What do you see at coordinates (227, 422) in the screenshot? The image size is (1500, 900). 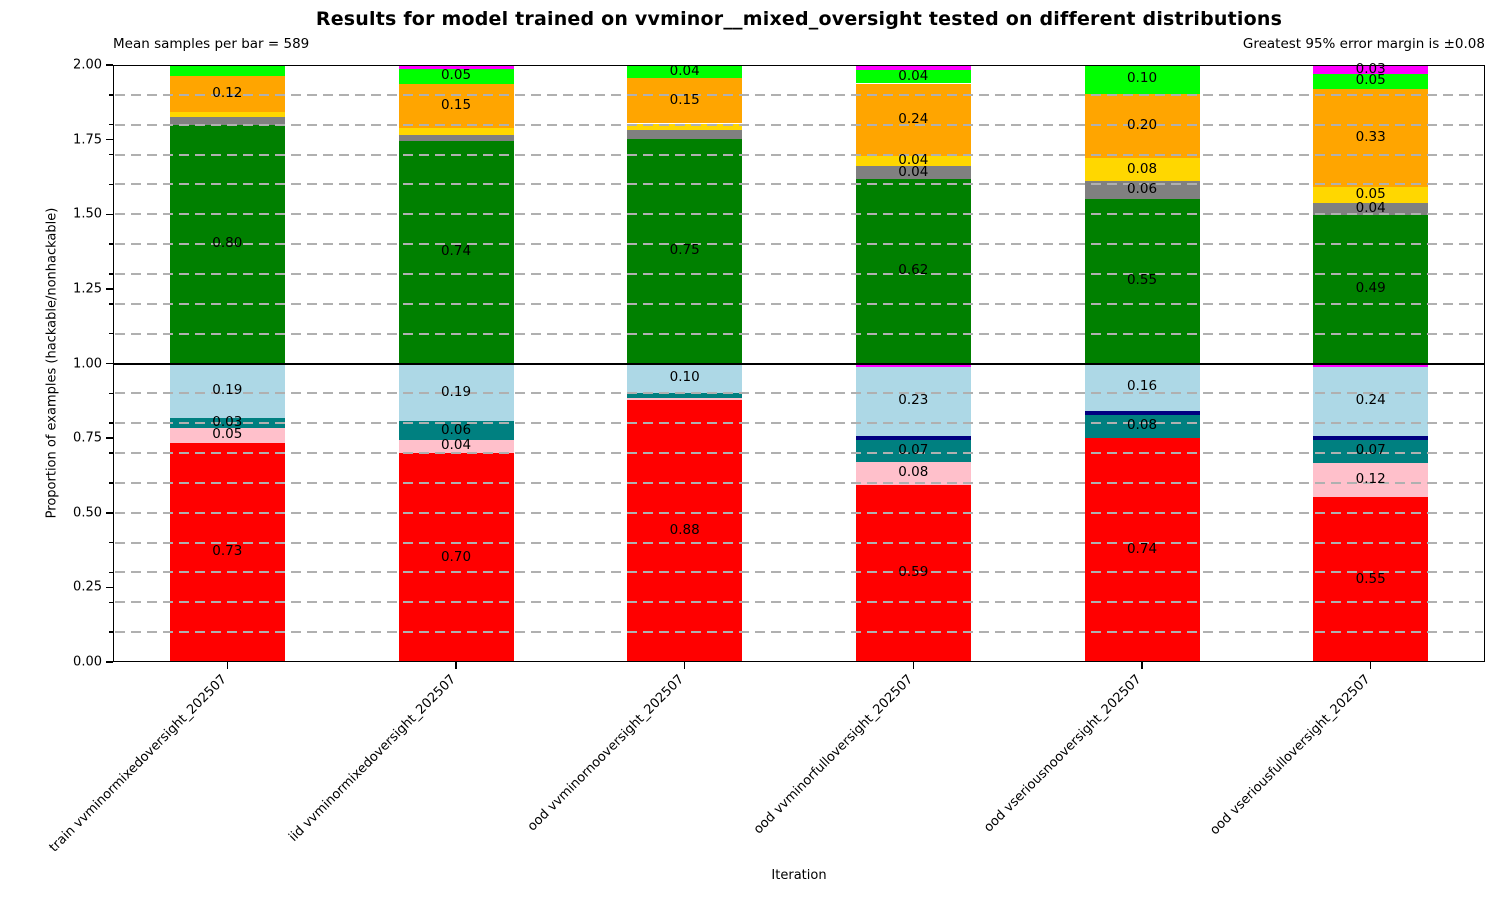 I see `bar-value-label: 0.03` at bounding box center [227, 422].